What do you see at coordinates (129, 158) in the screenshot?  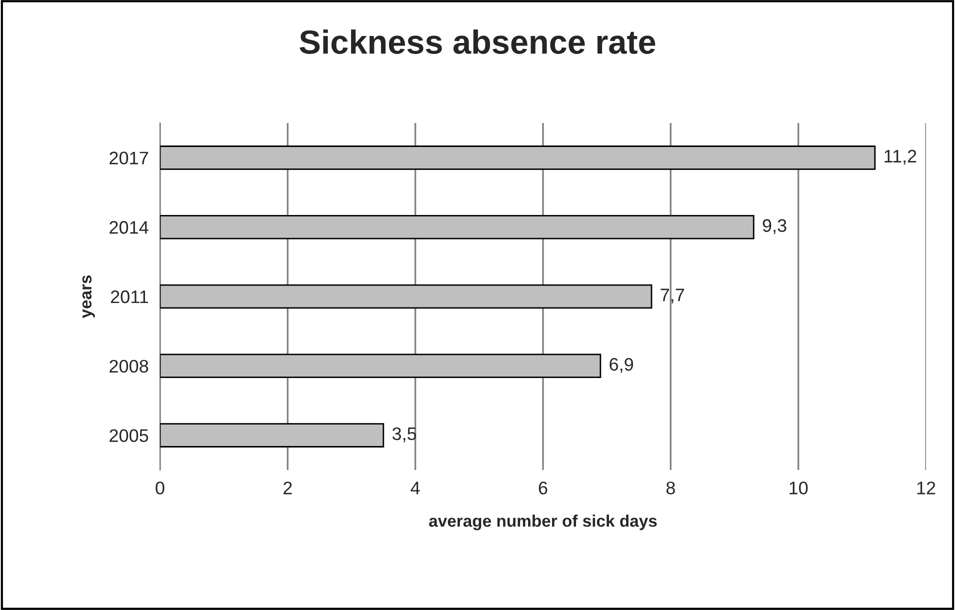 I see `y-tick-label: 2017` at bounding box center [129, 158].